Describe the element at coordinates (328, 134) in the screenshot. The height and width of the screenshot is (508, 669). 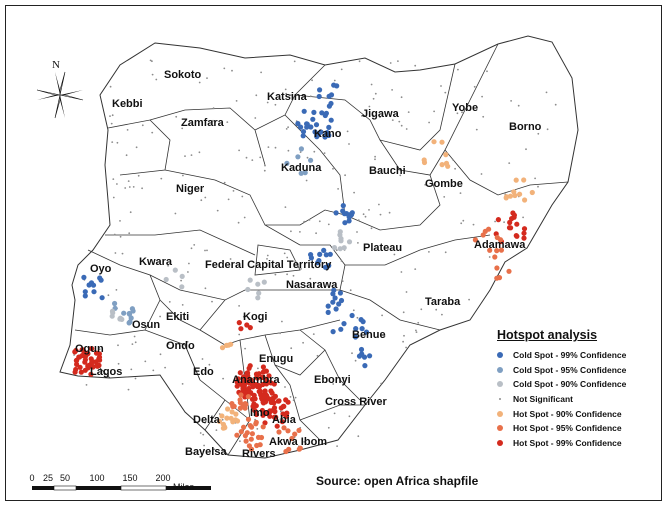
I see `state-label-kano: Kano` at that location.